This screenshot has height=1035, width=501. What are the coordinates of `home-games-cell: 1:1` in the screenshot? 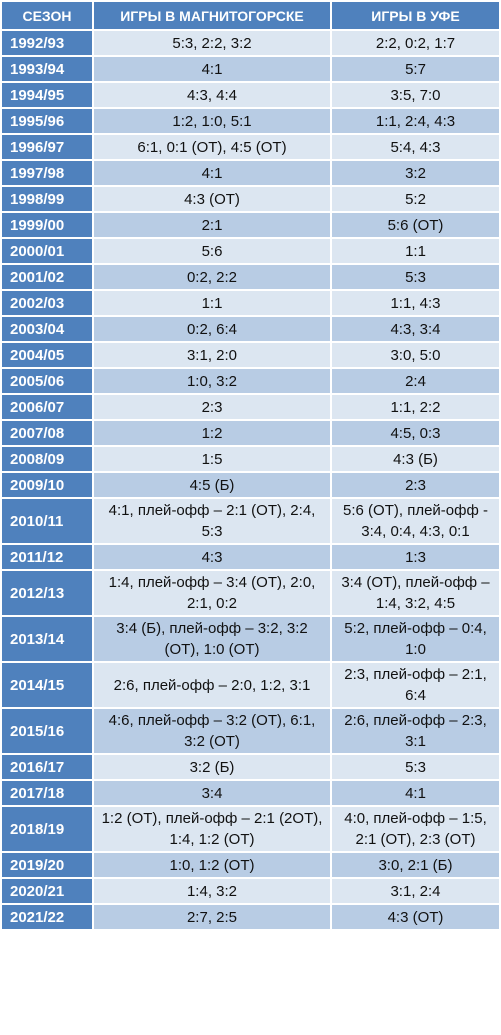 It's located at (212, 303).